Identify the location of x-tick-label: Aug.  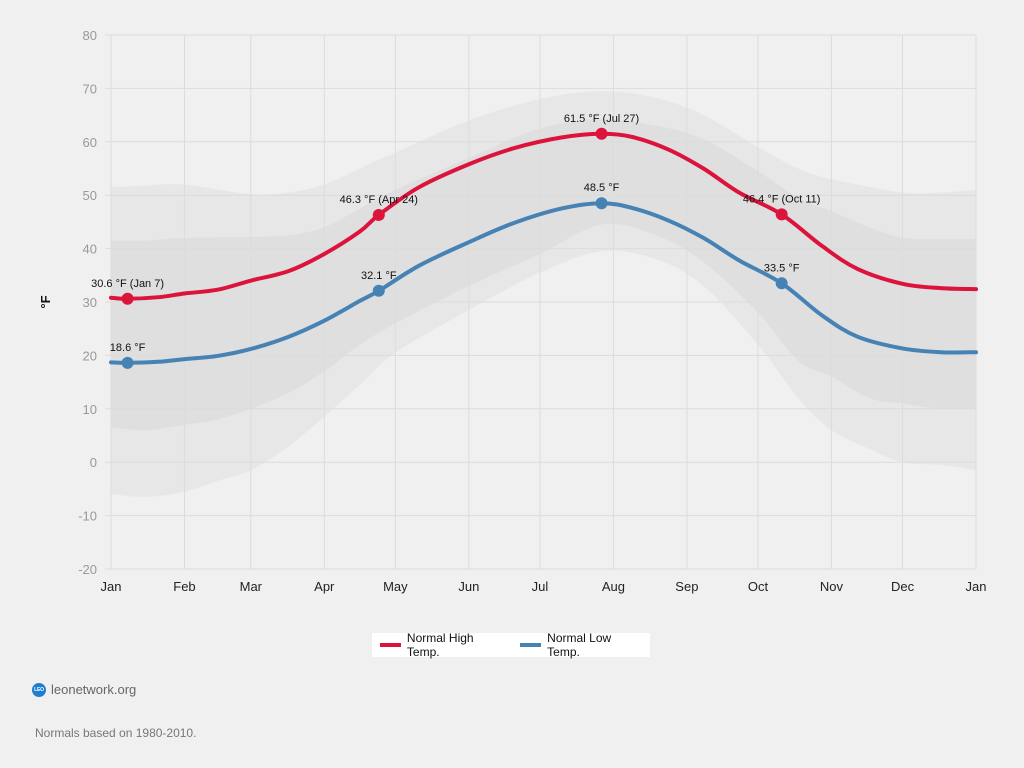
(613, 586).